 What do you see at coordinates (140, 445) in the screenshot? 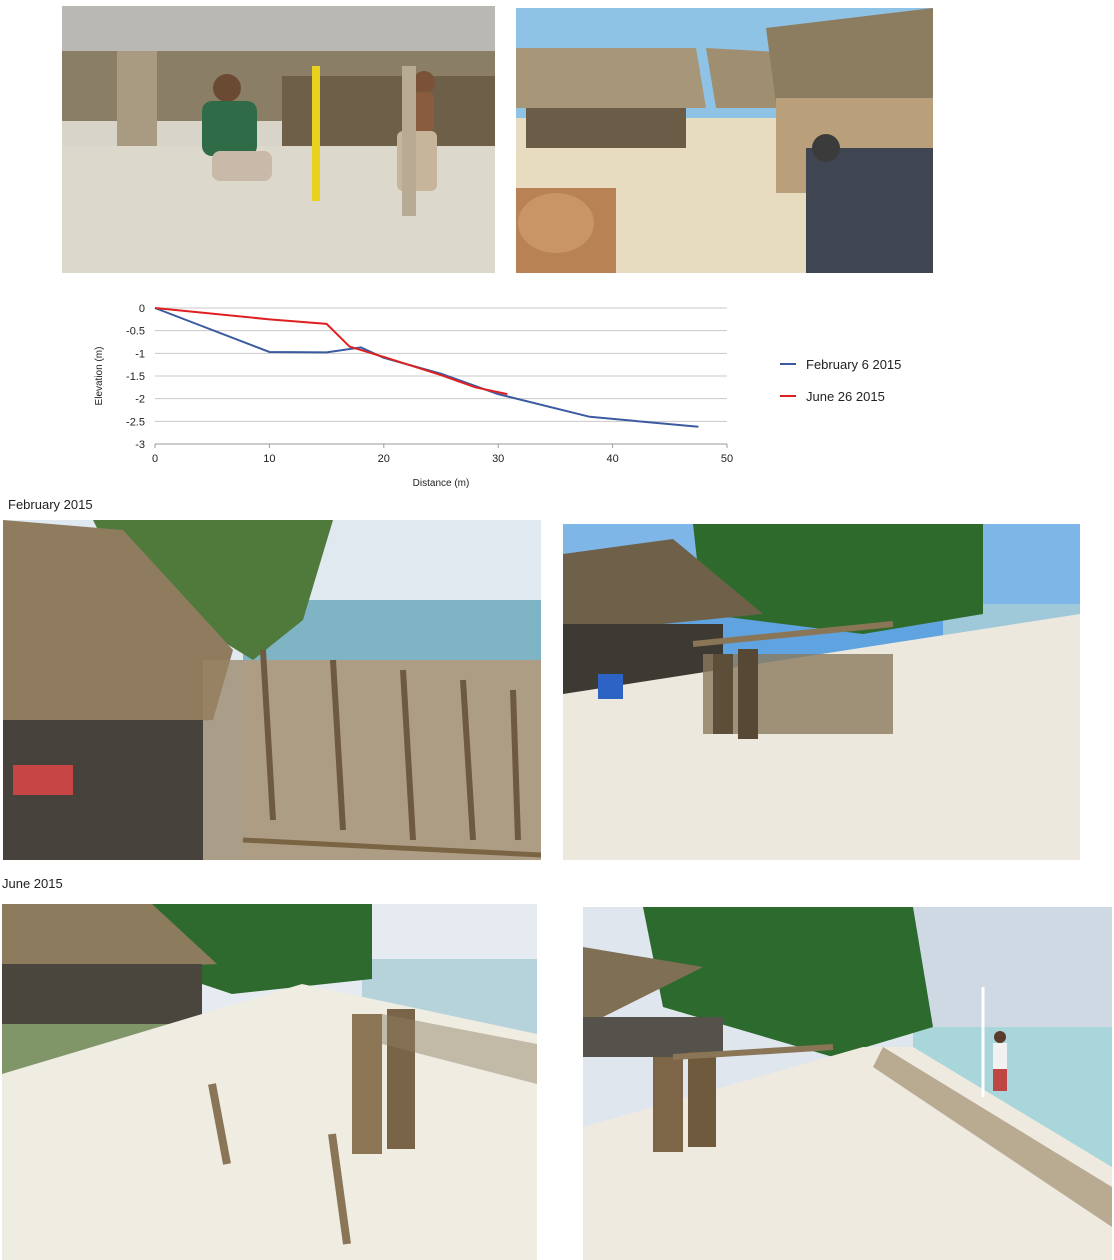
I see `y-tick-label: -3` at bounding box center [140, 445].